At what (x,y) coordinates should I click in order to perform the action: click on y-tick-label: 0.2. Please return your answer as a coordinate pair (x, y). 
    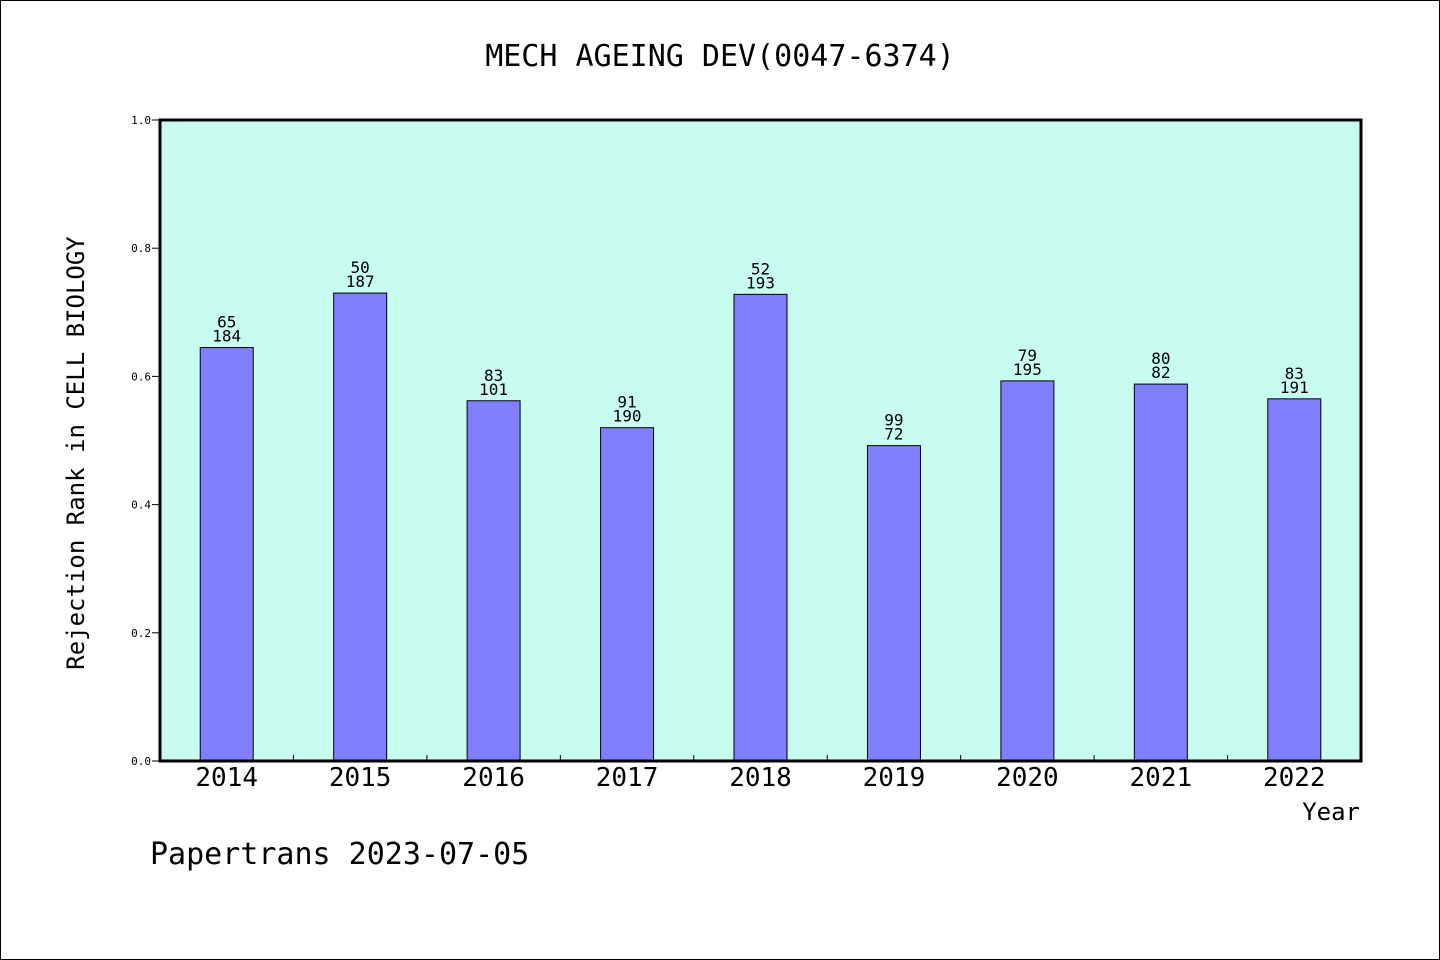
    Looking at the image, I should click on (141, 633).